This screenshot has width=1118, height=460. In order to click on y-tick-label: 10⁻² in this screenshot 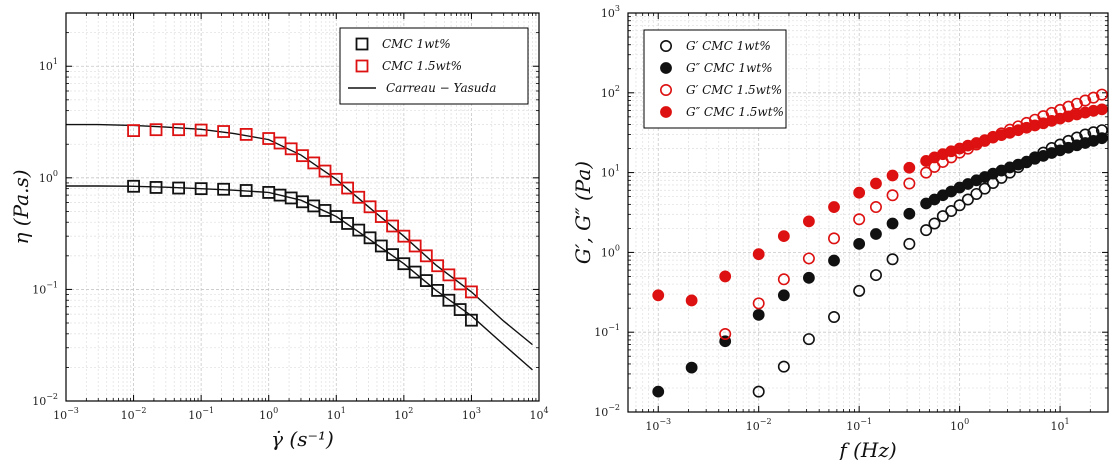, I will do `click(45, 400)`.